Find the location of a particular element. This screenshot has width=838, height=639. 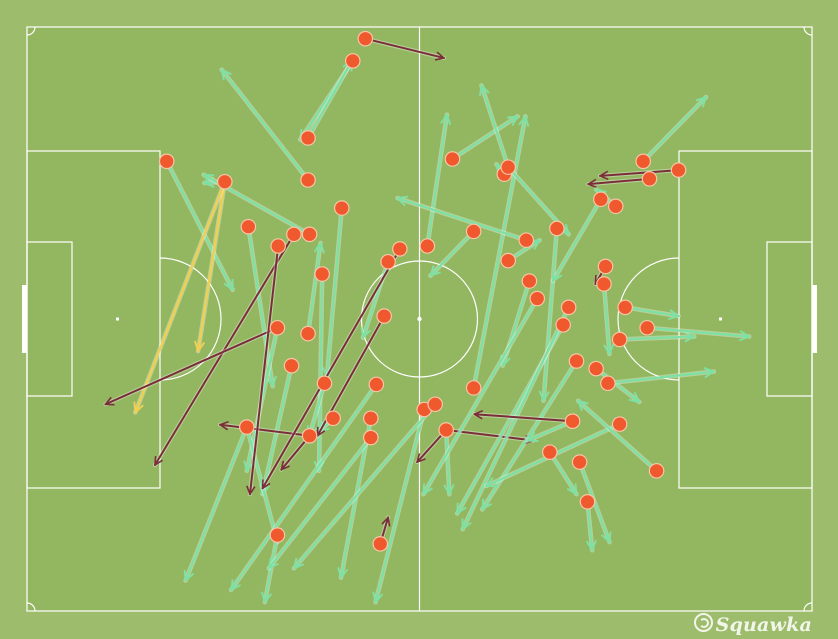

left-penalty-arc is located at coordinates (190, 319).